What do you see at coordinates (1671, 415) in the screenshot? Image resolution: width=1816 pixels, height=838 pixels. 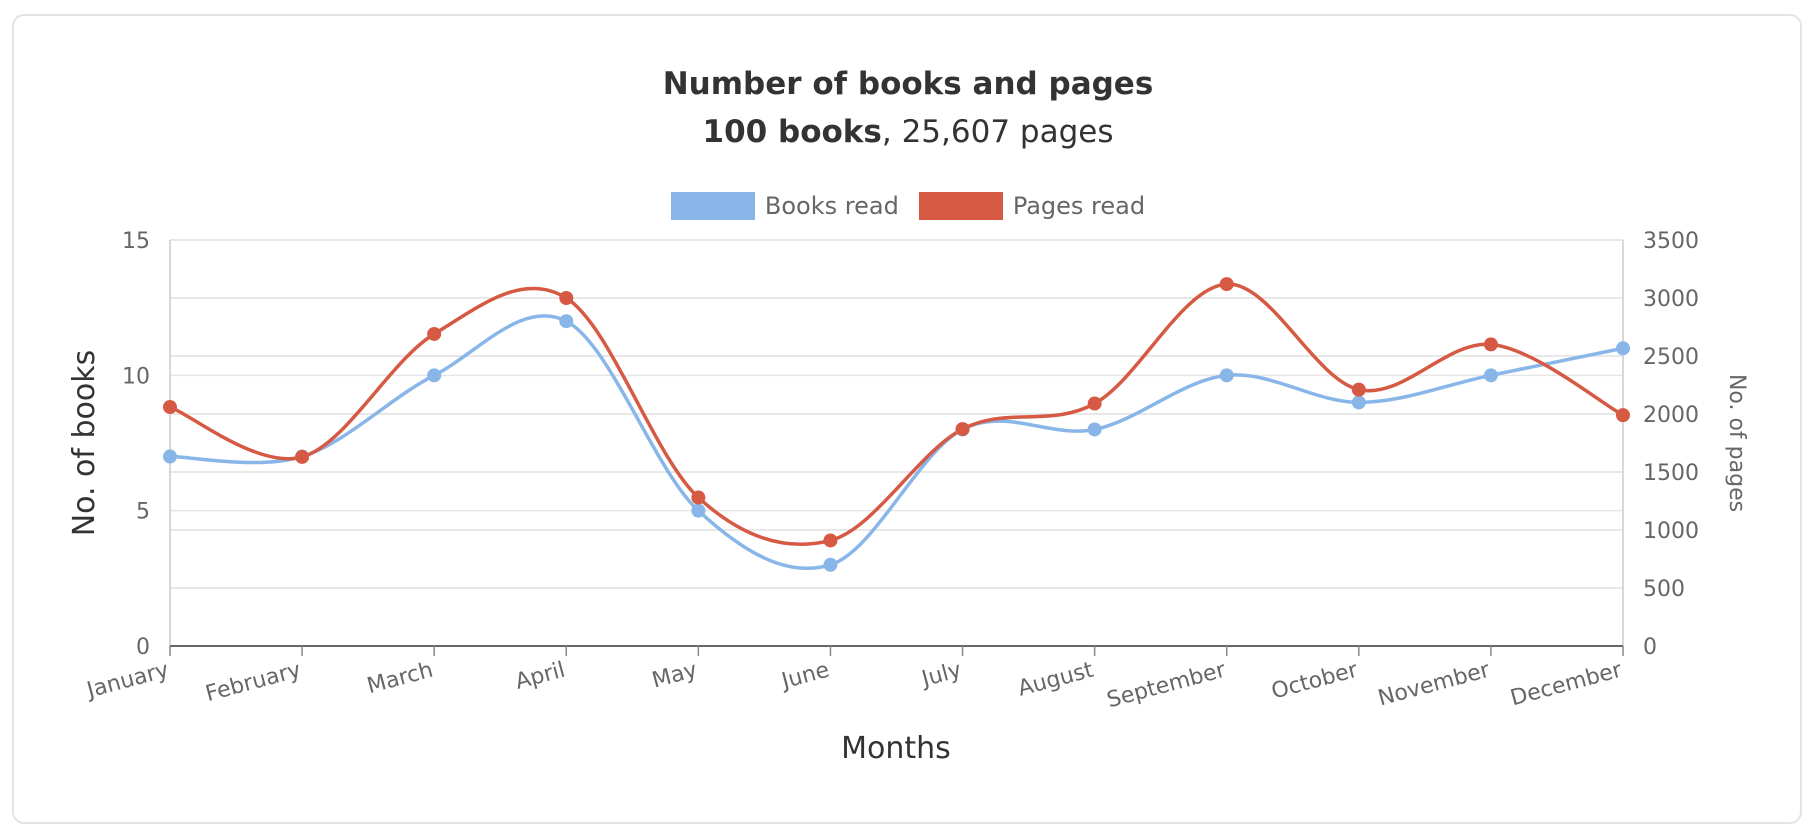 I see `y2-tick-label: 2000` at bounding box center [1671, 415].